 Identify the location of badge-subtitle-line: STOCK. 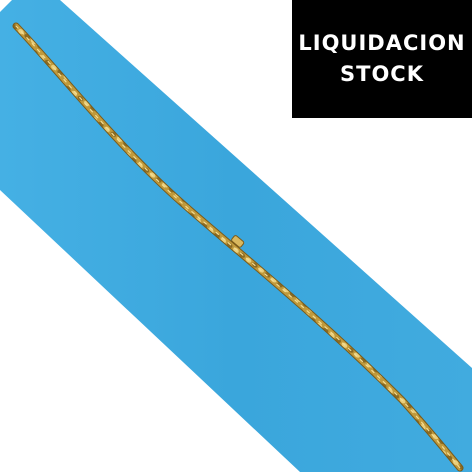
(382, 74).